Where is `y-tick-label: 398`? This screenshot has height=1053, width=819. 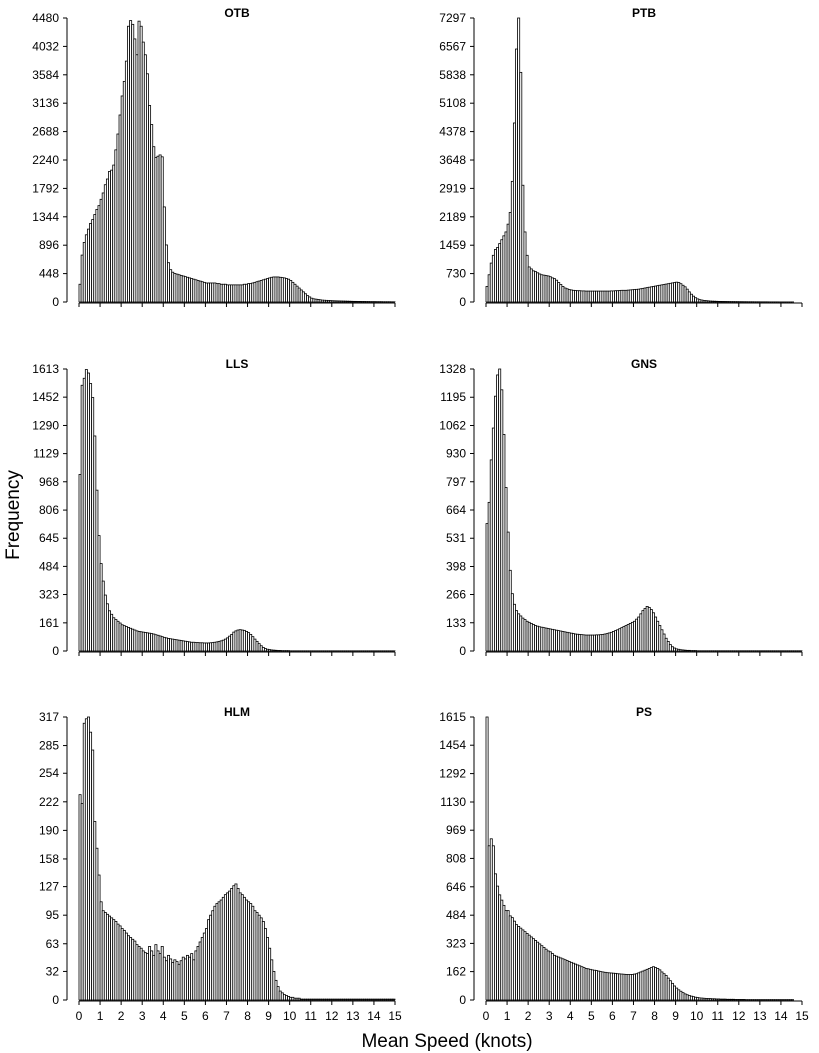
y-tick-label: 398 is located at coordinates (456, 566).